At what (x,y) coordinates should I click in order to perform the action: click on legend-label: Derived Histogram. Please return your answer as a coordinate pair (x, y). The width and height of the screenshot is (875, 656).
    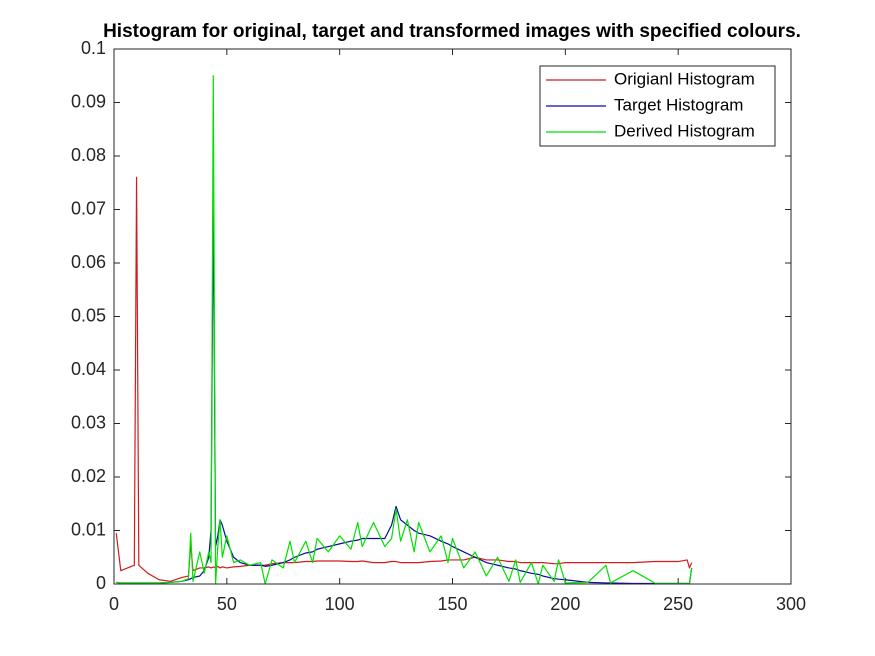
    Looking at the image, I should click on (684, 130).